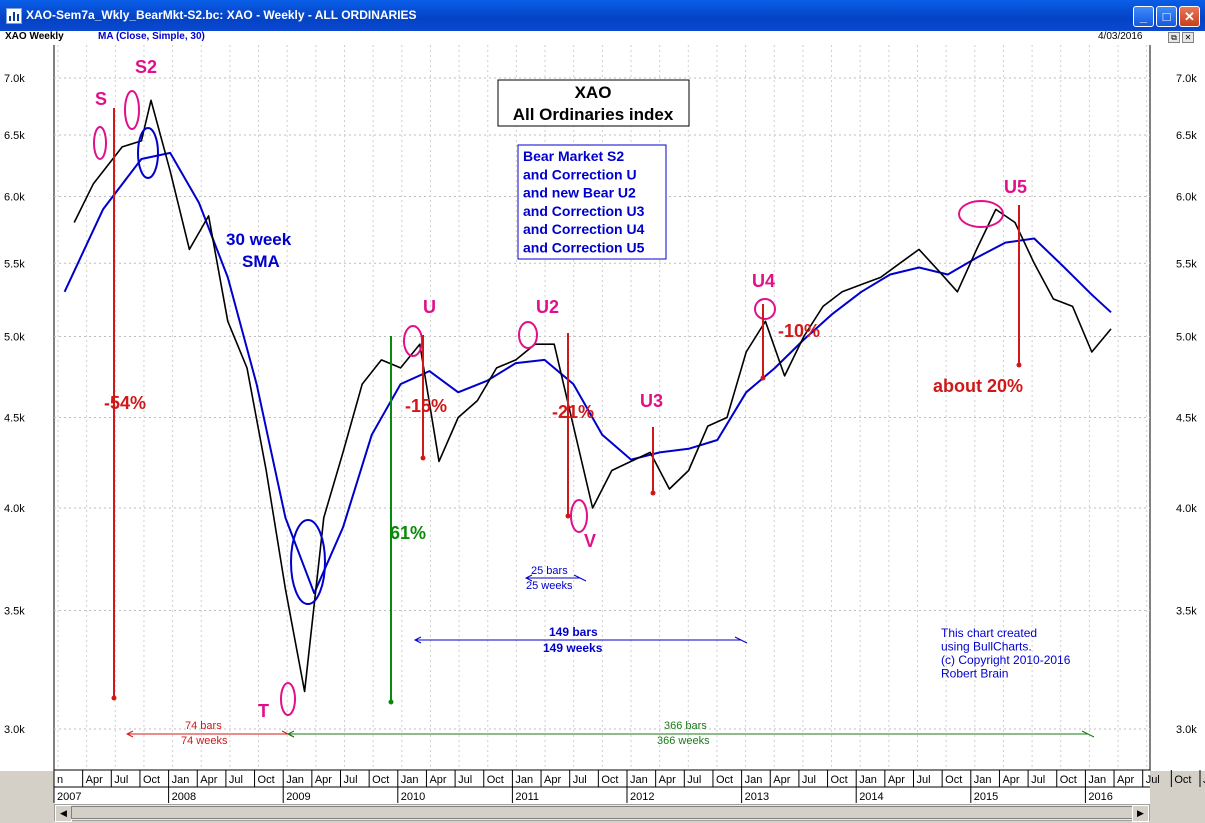 Image resolution: width=1205 pixels, height=823 pixels. I want to click on close-pane-button: ✕, so click(1188, 37).